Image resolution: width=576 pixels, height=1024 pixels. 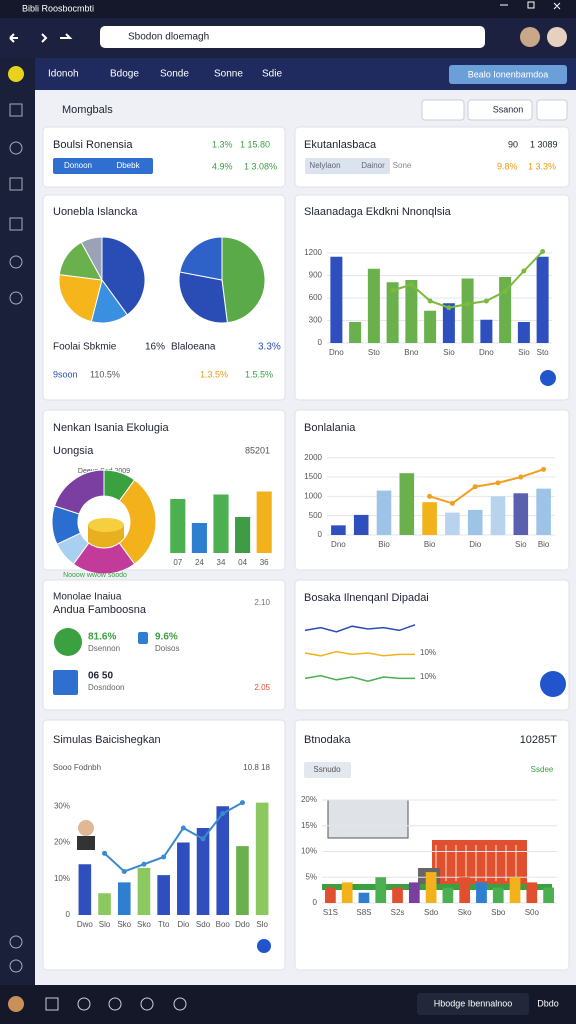 I want to click on kpi-stat: 1 3.08%, so click(x=260, y=166).